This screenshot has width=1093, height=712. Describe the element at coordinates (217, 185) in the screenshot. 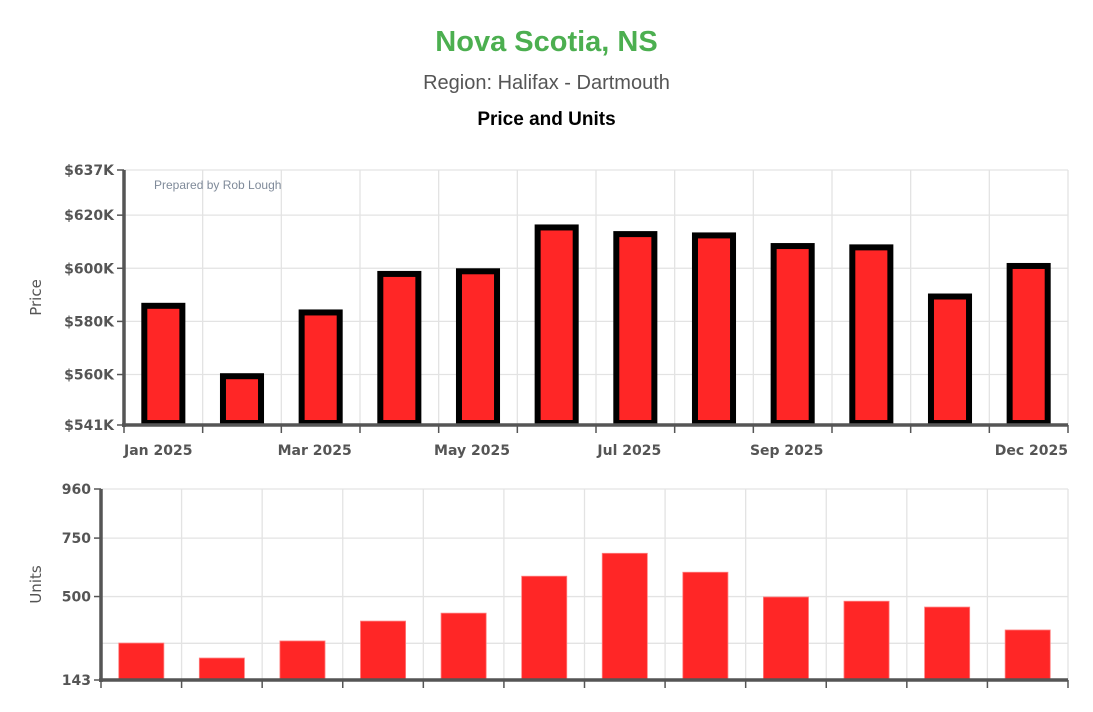

I see `prepared-by-credit: Prepared by Rob Lough` at that location.